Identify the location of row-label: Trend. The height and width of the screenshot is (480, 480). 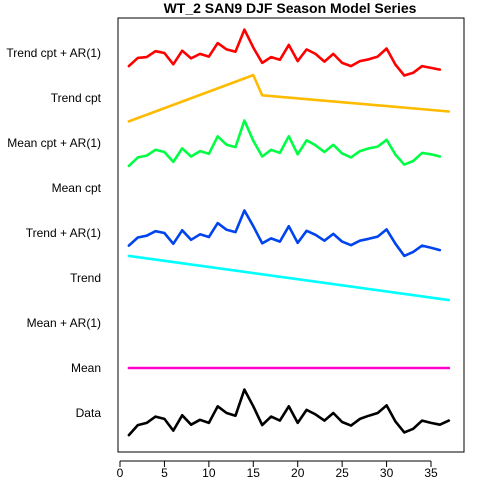
(85, 278).